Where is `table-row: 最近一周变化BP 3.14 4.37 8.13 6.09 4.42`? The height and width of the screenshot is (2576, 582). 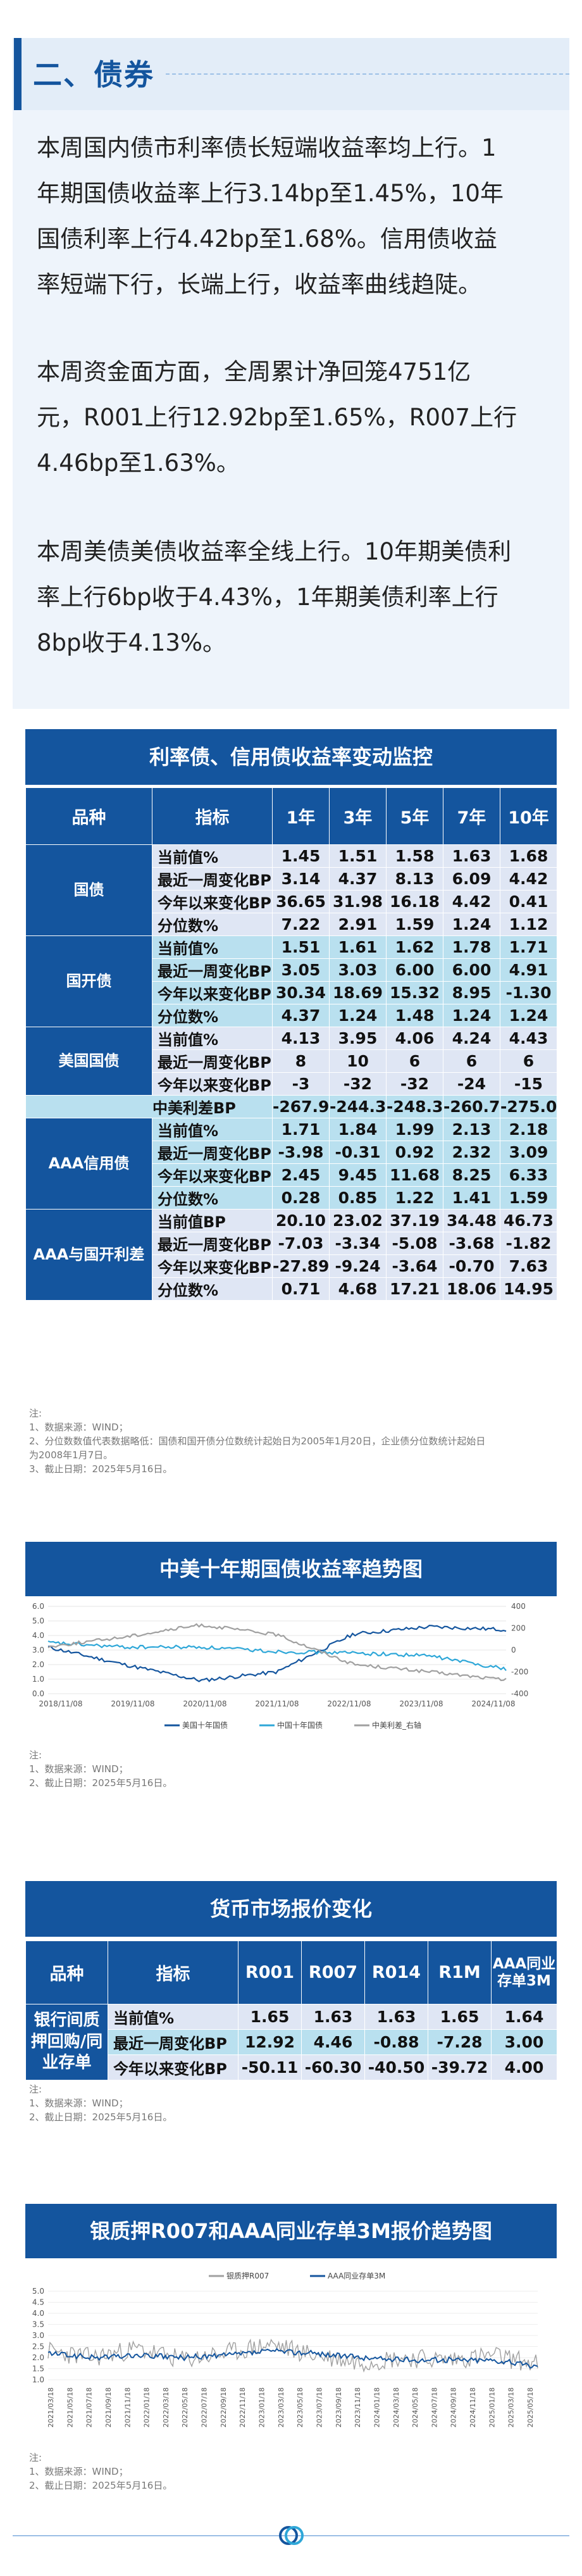 table-row: 最近一周变化BP 3.14 4.37 8.13 6.09 4.42 is located at coordinates (291, 879).